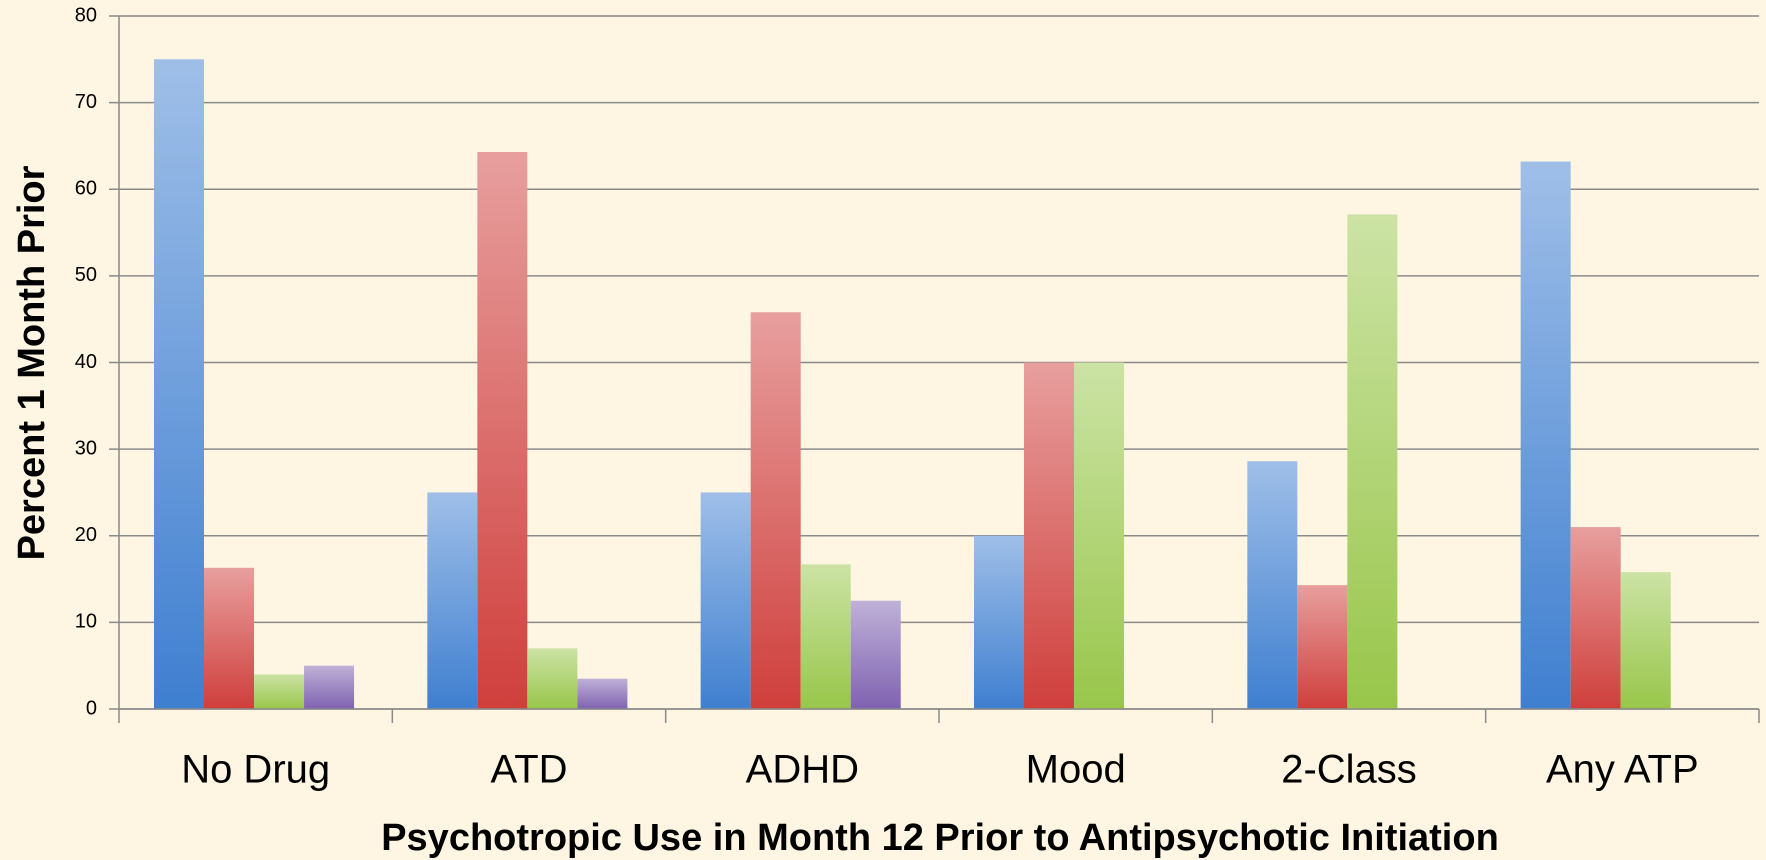  What do you see at coordinates (86, 189) in the screenshot?
I see `y-tick-label: 60` at bounding box center [86, 189].